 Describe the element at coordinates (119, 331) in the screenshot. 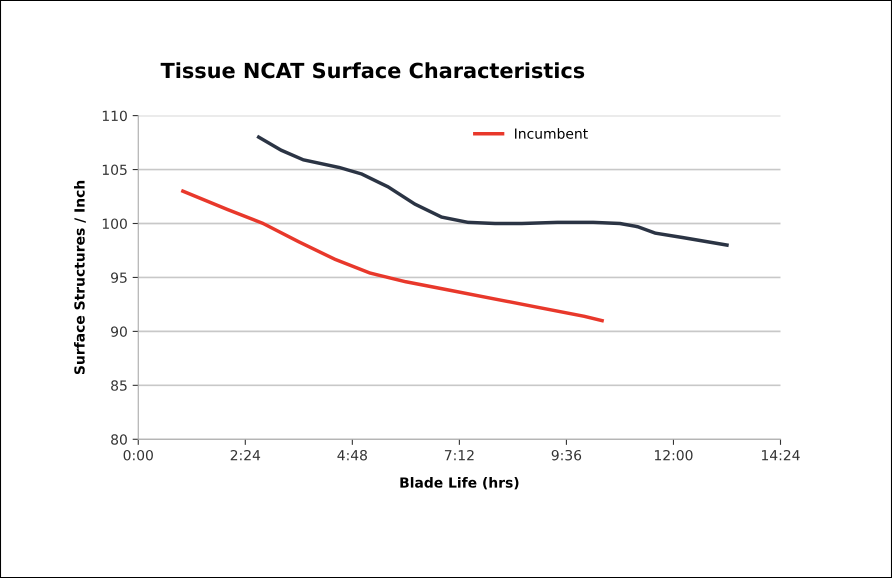

I see `y-tick-label: 90` at that location.